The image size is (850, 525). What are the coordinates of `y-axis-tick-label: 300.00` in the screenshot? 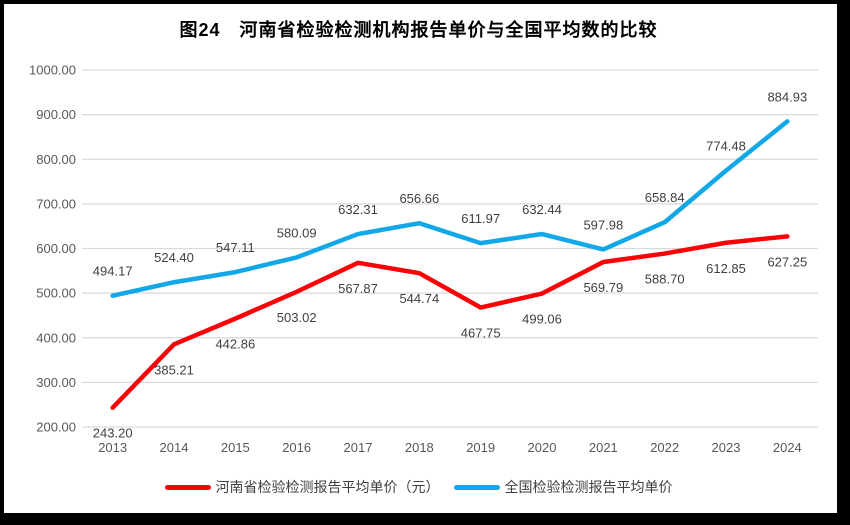 It's located at (56, 382).